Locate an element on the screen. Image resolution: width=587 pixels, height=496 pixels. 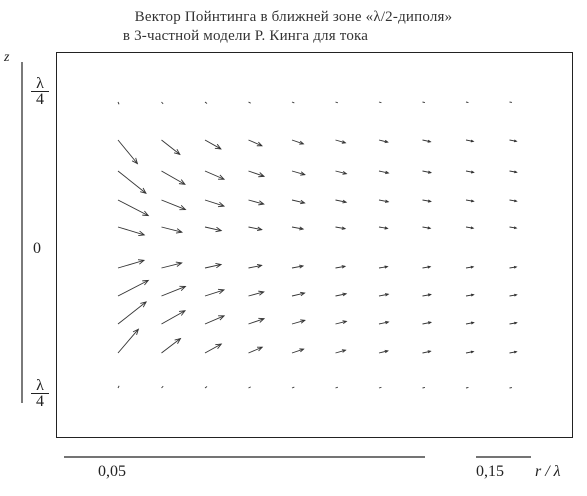
y-tick-zero: 0 is located at coordinates (37, 248).